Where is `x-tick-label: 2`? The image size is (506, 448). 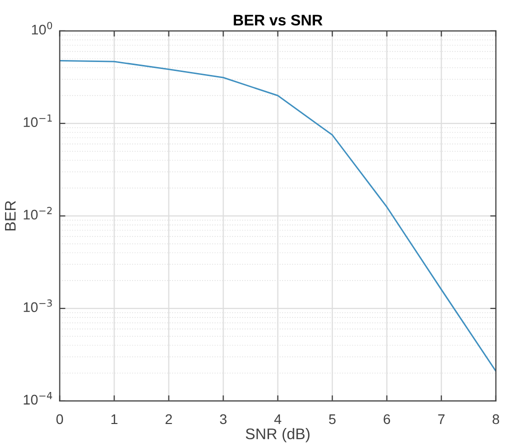 x-tick-label: 2 is located at coordinates (169, 419).